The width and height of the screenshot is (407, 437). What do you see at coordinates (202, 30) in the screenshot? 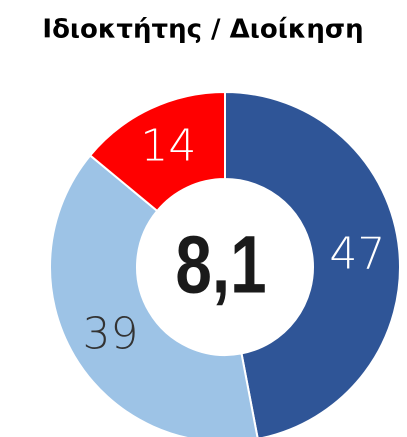
I see `chart-title: Ιδιοκτήτης / Διοίκηση` at bounding box center [202, 30].